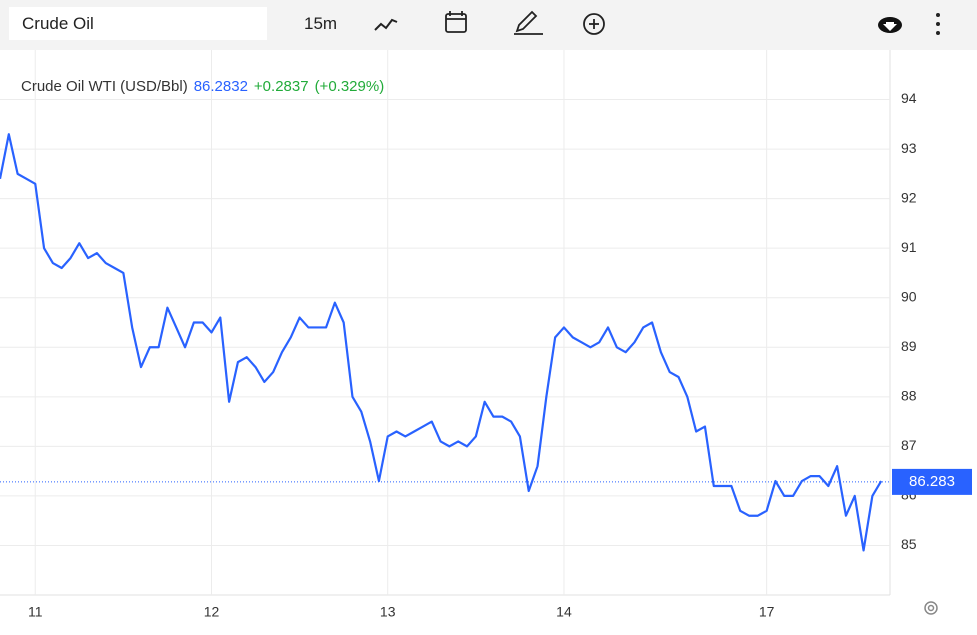 Image resolution: width=977 pixels, height=635 pixels. I want to click on y-tick-label: 90, so click(909, 296).